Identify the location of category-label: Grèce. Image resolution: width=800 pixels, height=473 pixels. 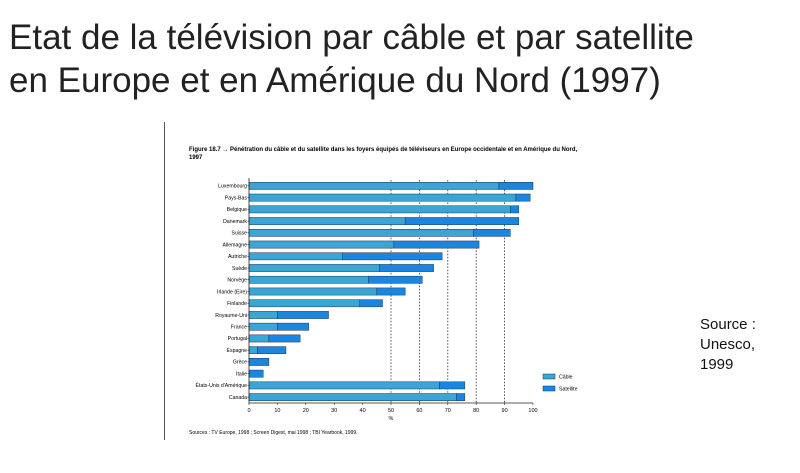
(240, 363).